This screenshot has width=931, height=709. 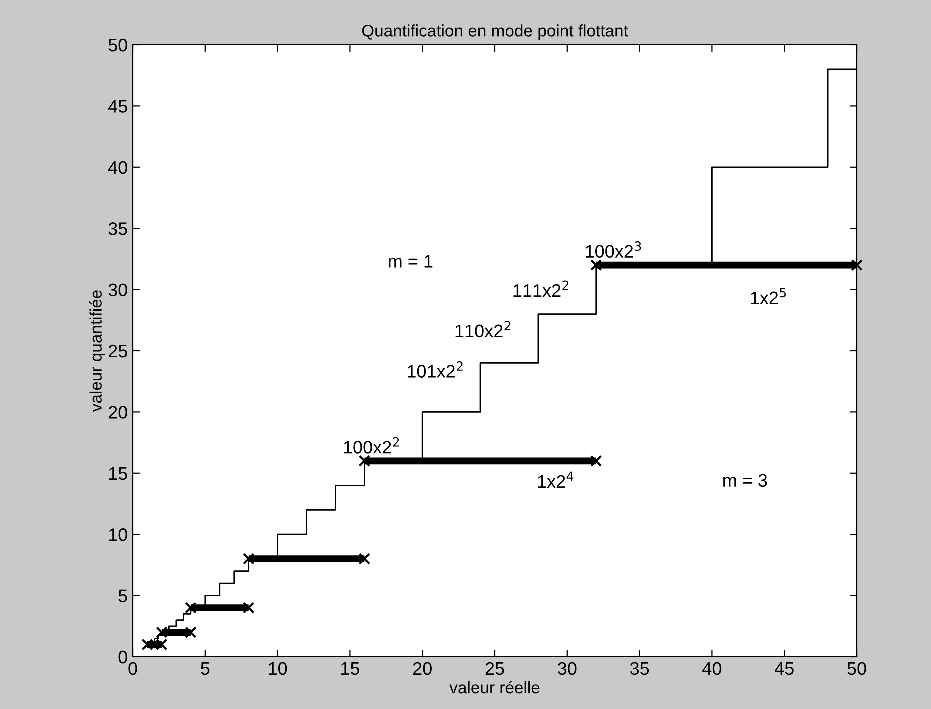 What do you see at coordinates (118, 45) in the screenshot?
I see `y-tick-label: 50` at bounding box center [118, 45].